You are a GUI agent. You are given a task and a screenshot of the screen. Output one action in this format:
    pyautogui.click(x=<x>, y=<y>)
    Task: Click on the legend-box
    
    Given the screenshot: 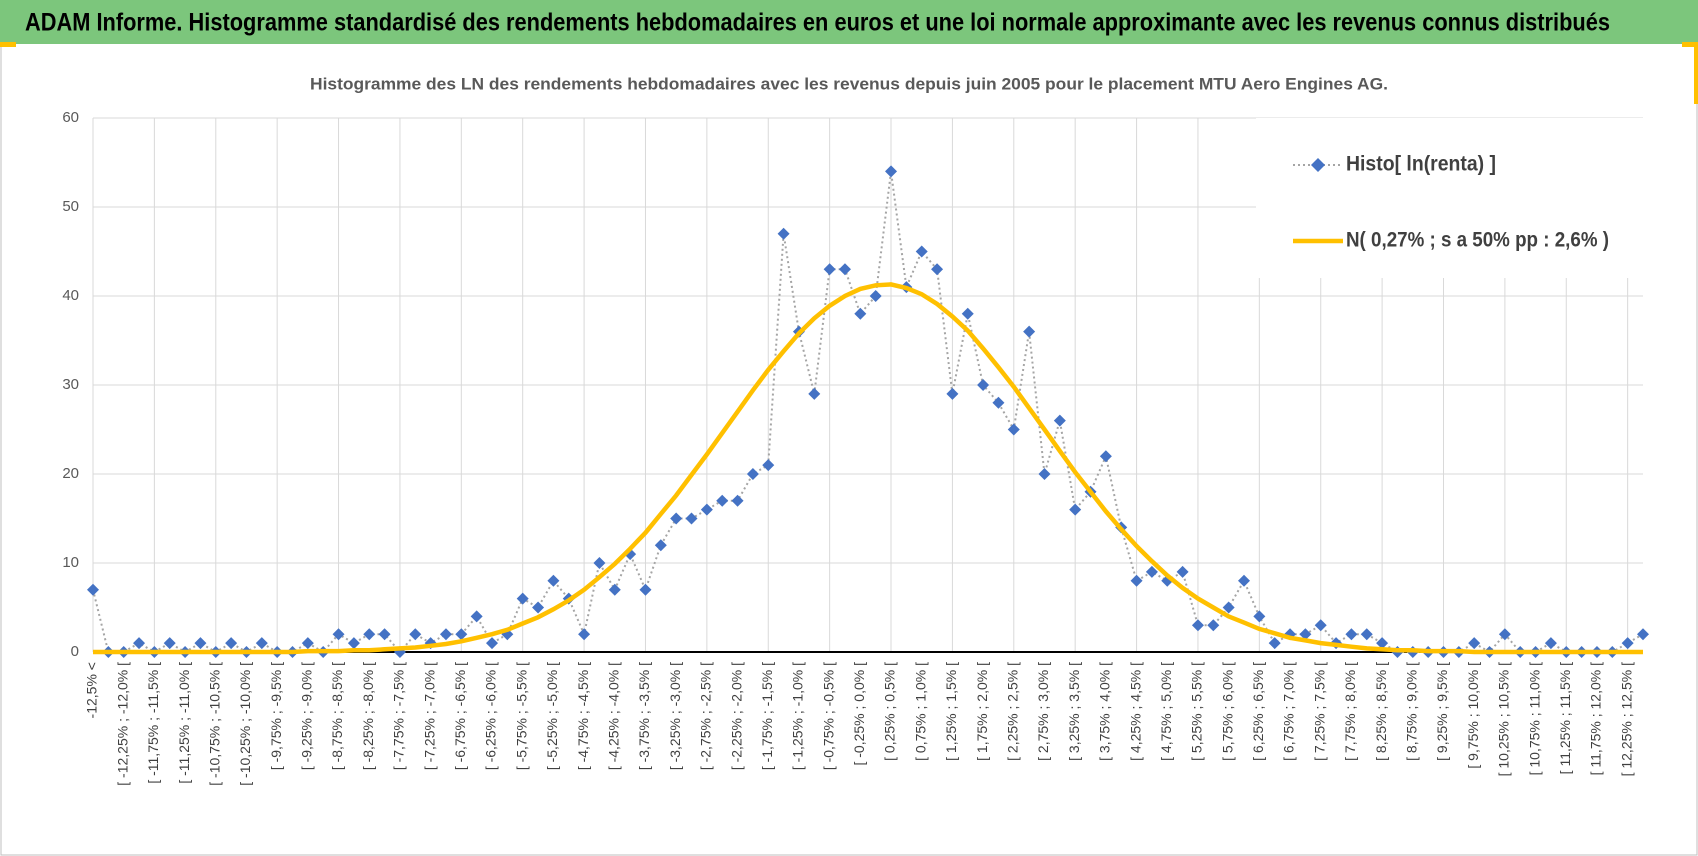 What is the action you would take?
    pyautogui.click(x=1473, y=198)
    